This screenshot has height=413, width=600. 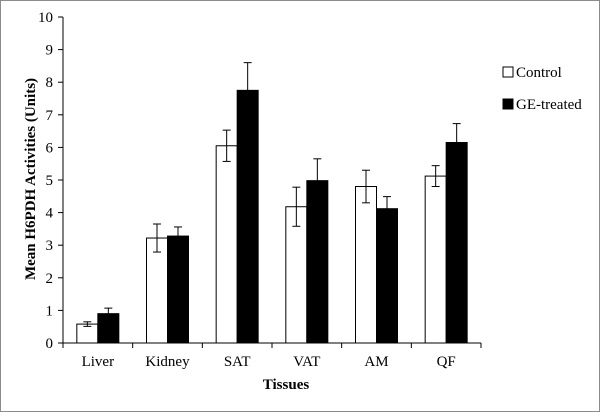 I want to click on y-tick-label: 5, so click(x=50, y=181).